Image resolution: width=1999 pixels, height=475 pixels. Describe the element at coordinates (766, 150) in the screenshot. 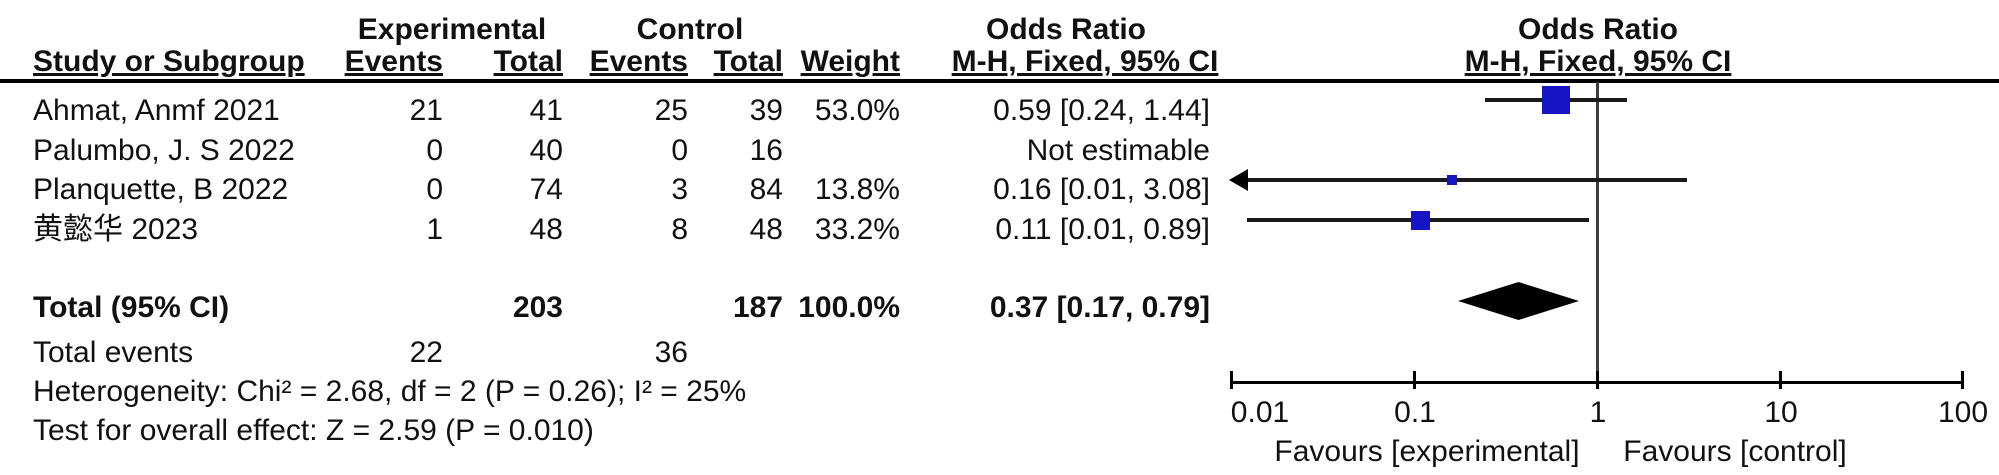

I see `ctl-total-cell: 16` at that location.